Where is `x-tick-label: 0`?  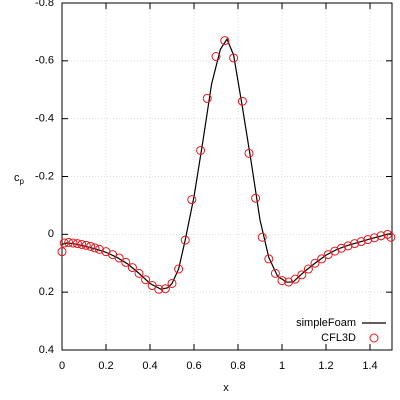
x-tick-label: 0 is located at coordinates (62, 366).